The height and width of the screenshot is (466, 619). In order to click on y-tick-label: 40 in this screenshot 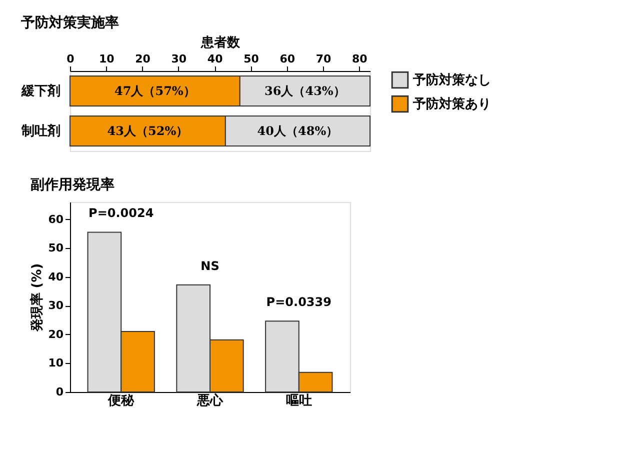, I will do `click(56, 277)`.